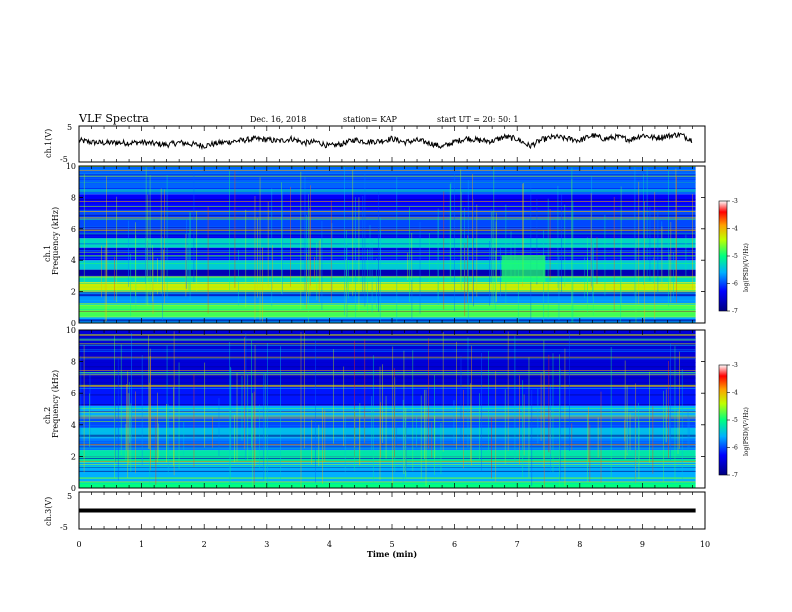 The width and height of the screenshot is (792, 612). I want to click on figure-title: VLF Spectra, so click(113, 118).